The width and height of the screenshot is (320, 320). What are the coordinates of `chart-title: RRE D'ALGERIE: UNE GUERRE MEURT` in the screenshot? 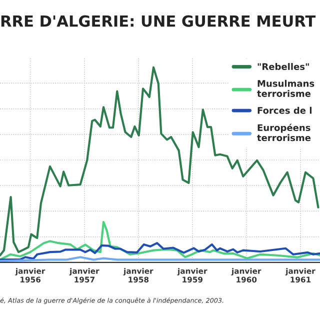 It's located at (158, 21).